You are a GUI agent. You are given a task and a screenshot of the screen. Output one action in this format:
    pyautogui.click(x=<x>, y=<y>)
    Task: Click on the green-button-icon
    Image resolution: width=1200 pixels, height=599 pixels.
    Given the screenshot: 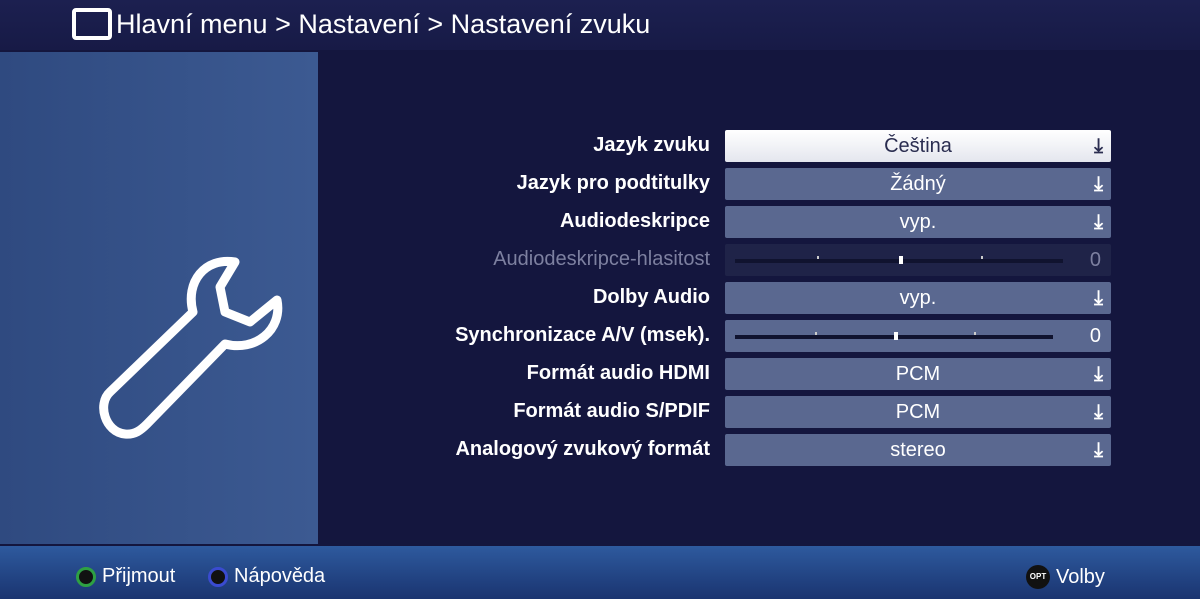 What is the action you would take?
    pyautogui.click(x=86, y=576)
    